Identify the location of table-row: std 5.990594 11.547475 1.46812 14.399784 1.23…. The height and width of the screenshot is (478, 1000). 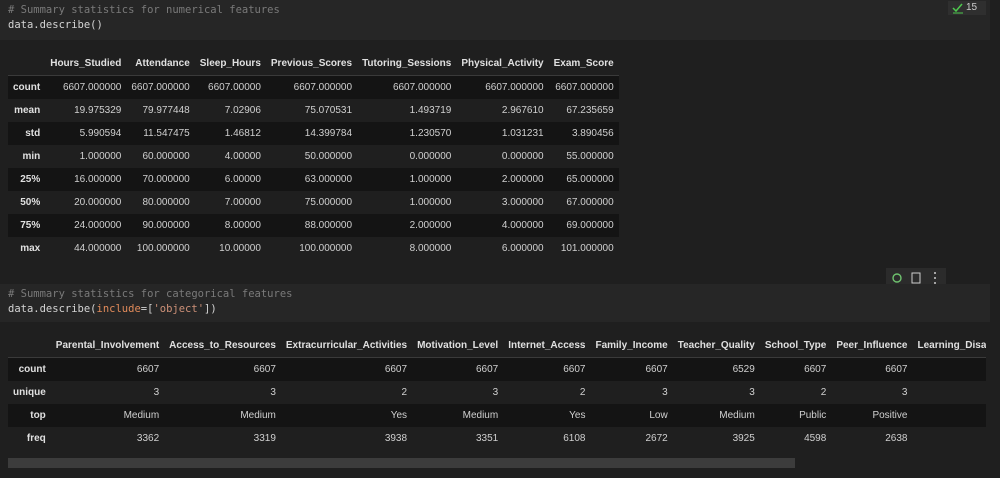
(313, 133).